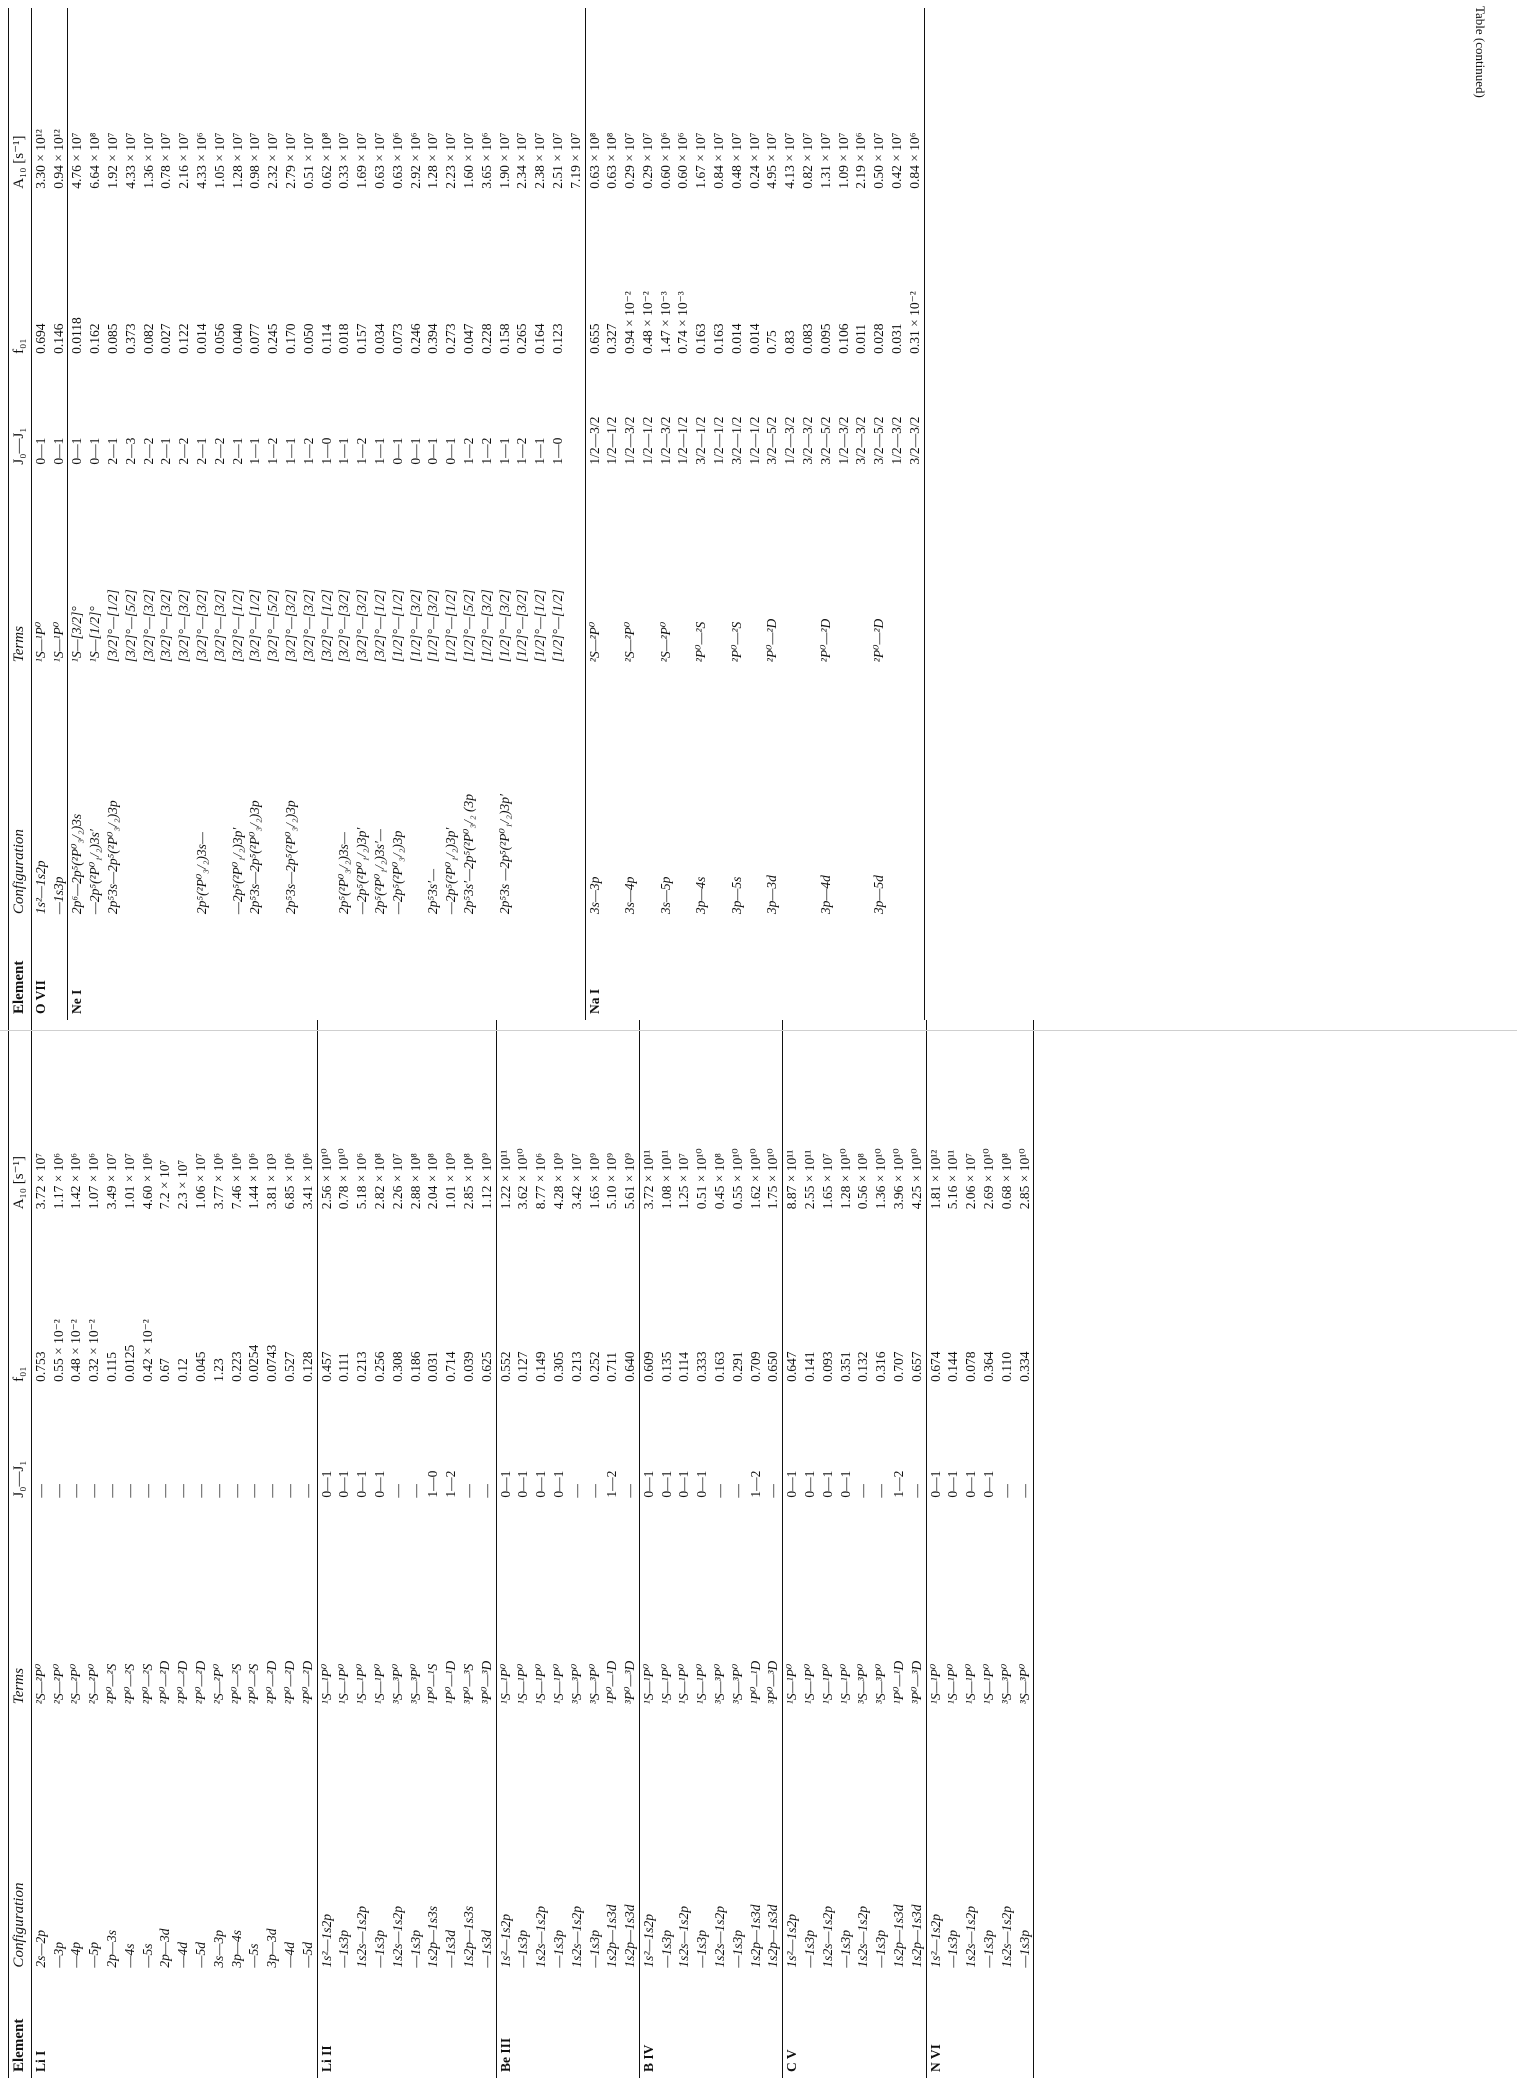 This screenshot has height=2086, width=1517. Describe the element at coordinates (307, 1955) in the screenshot. I see `configuration-cell: —5d` at that location.